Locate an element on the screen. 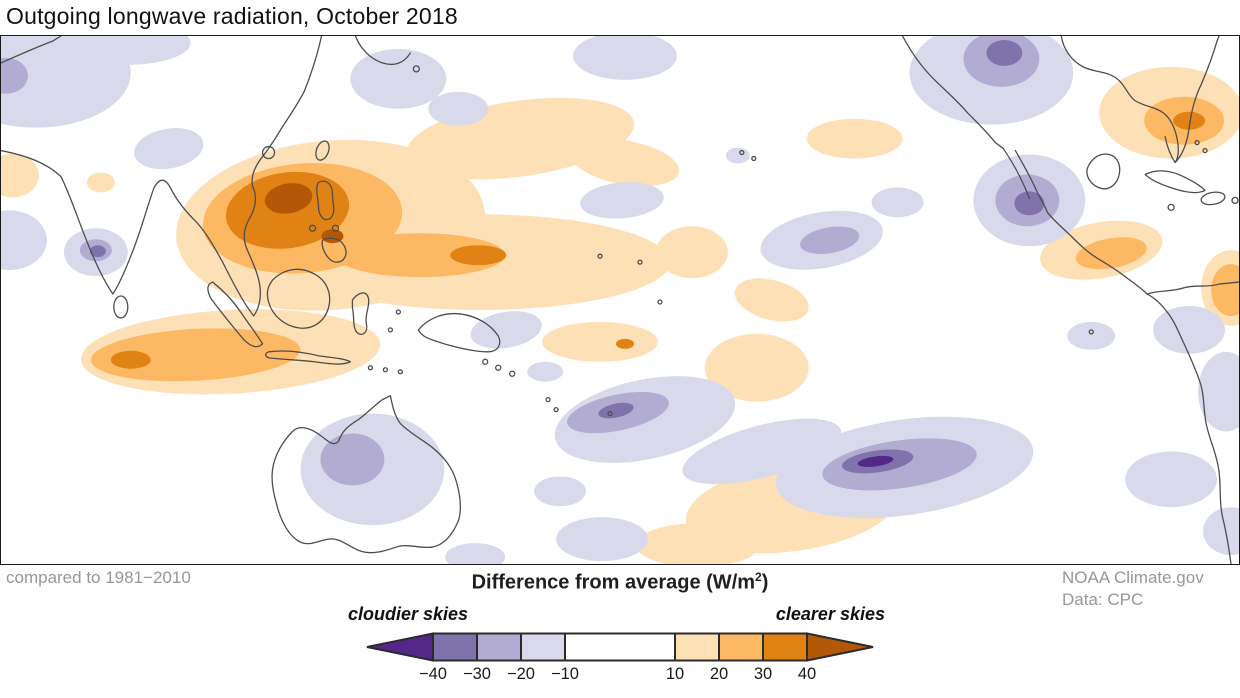 The image size is (1240, 698). colorbar-tick-label: 40 is located at coordinates (807, 674).